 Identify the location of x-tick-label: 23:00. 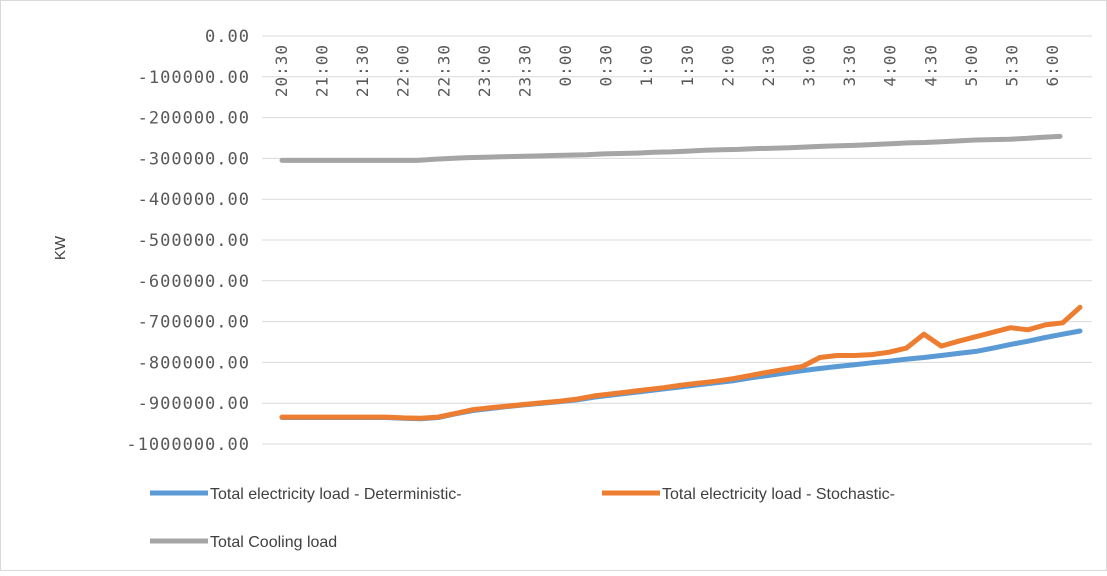
(484, 70).